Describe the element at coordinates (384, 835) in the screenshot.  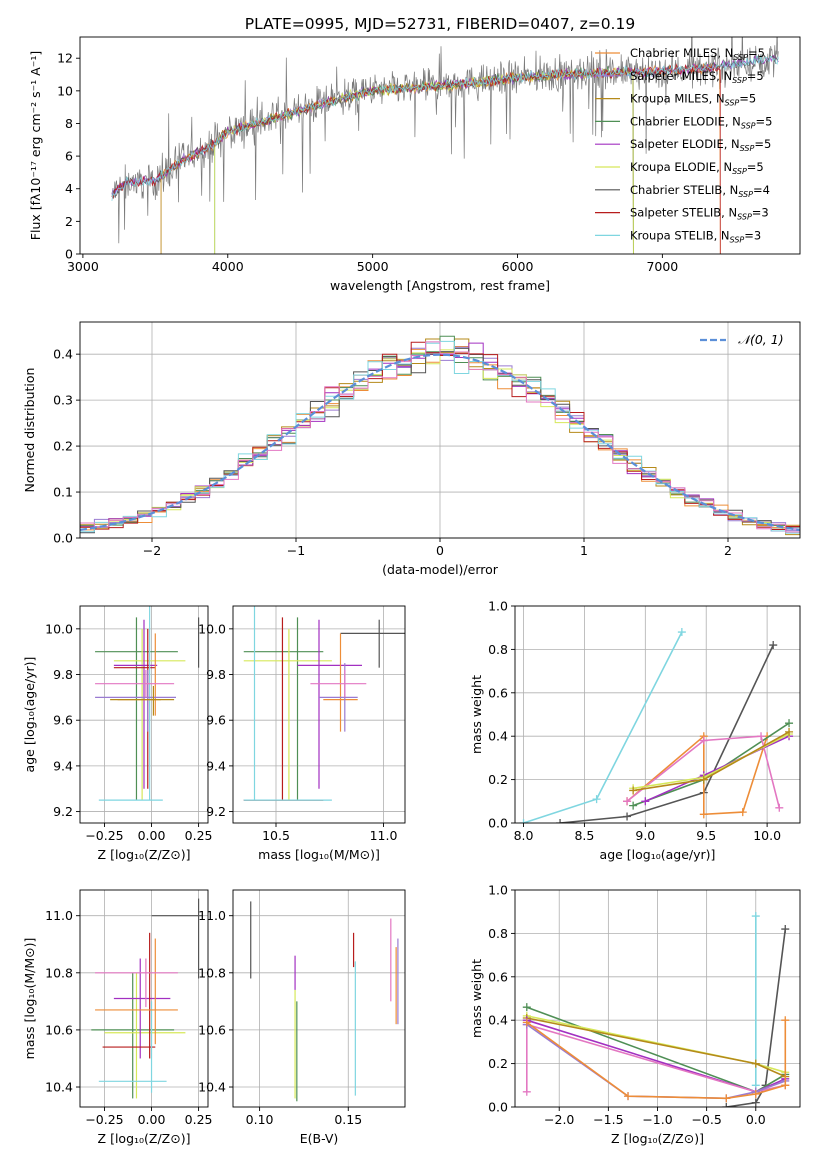
I see `x-tick-label: 11.0` at that location.